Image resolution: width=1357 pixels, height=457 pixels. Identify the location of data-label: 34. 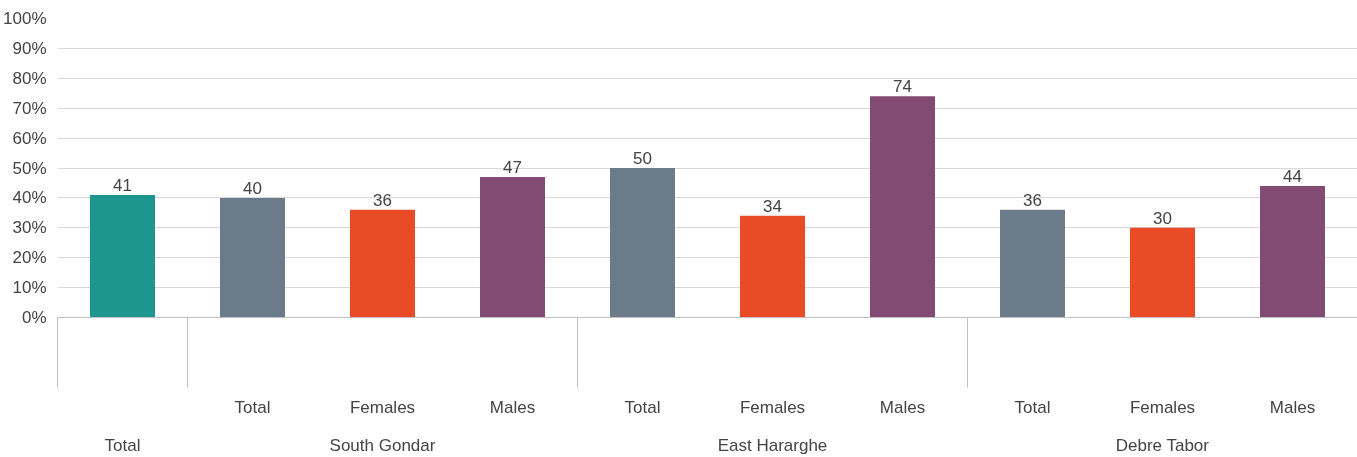
(772, 206).